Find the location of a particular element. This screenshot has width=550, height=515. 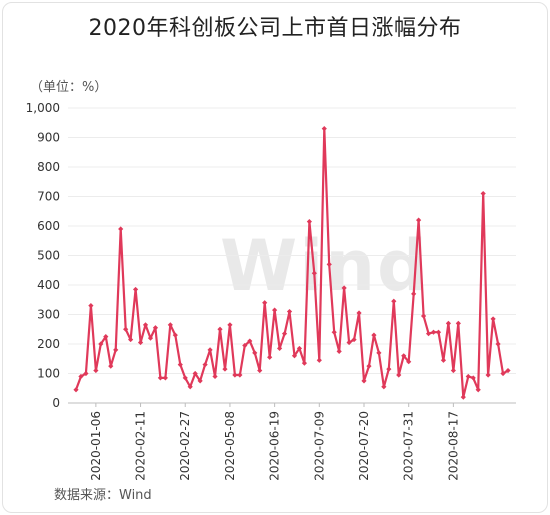

x-tick-label: 2020-01-06 is located at coordinates (96, 446).